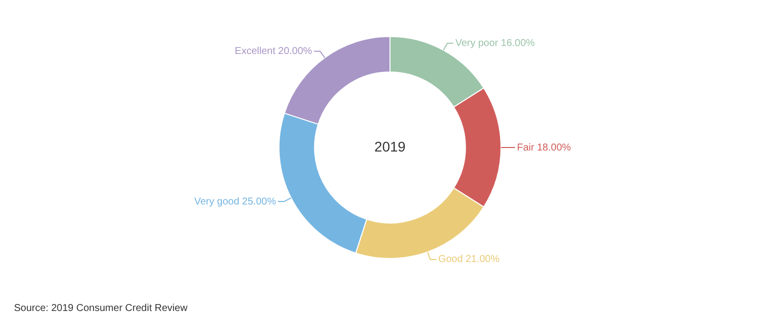  I want to click on slice-label: Fair 18.00%, so click(544, 148).